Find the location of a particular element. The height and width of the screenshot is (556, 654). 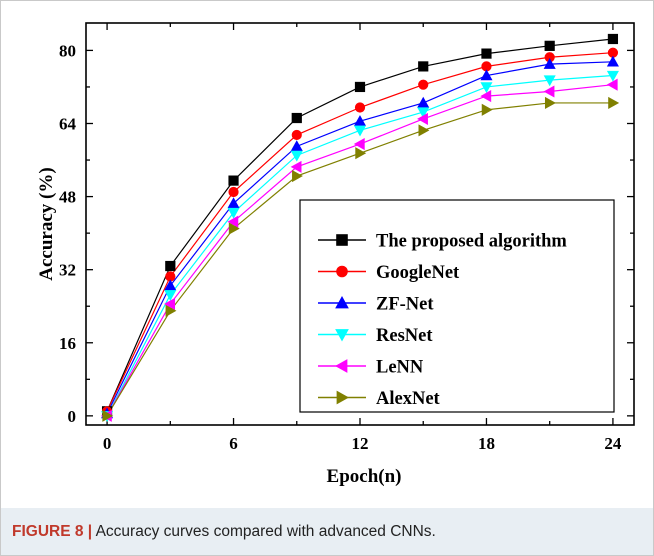

x-axis-label: Epoch(n) is located at coordinates (364, 476).